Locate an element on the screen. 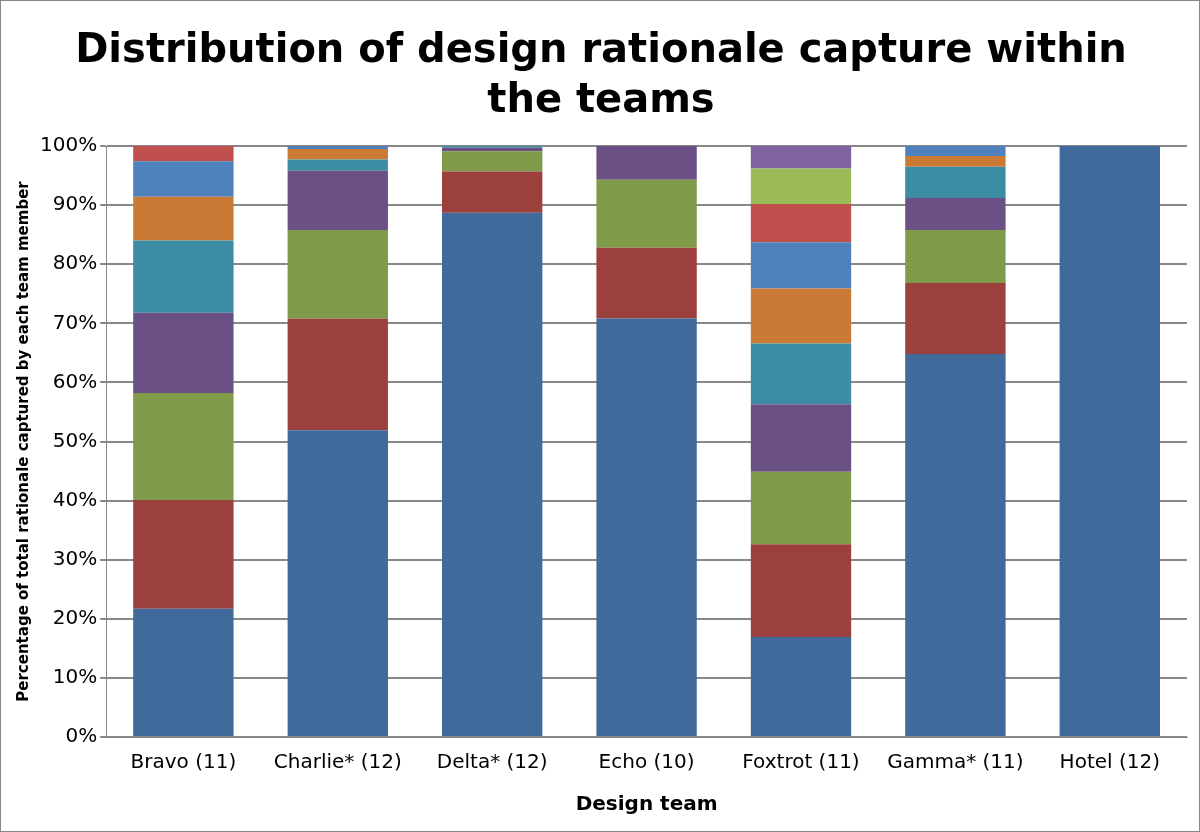 The height and width of the screenshot is (832, 1200). y-tick-label: 100% is located at coordinates (68, 144).